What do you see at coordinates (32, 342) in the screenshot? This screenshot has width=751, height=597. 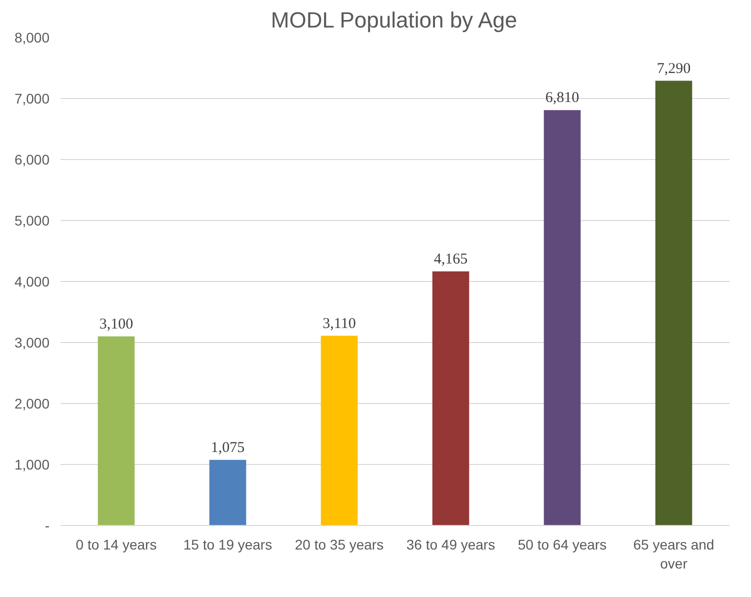 I see `y-tick-label: 3,000` at bounding box center [32, 342].